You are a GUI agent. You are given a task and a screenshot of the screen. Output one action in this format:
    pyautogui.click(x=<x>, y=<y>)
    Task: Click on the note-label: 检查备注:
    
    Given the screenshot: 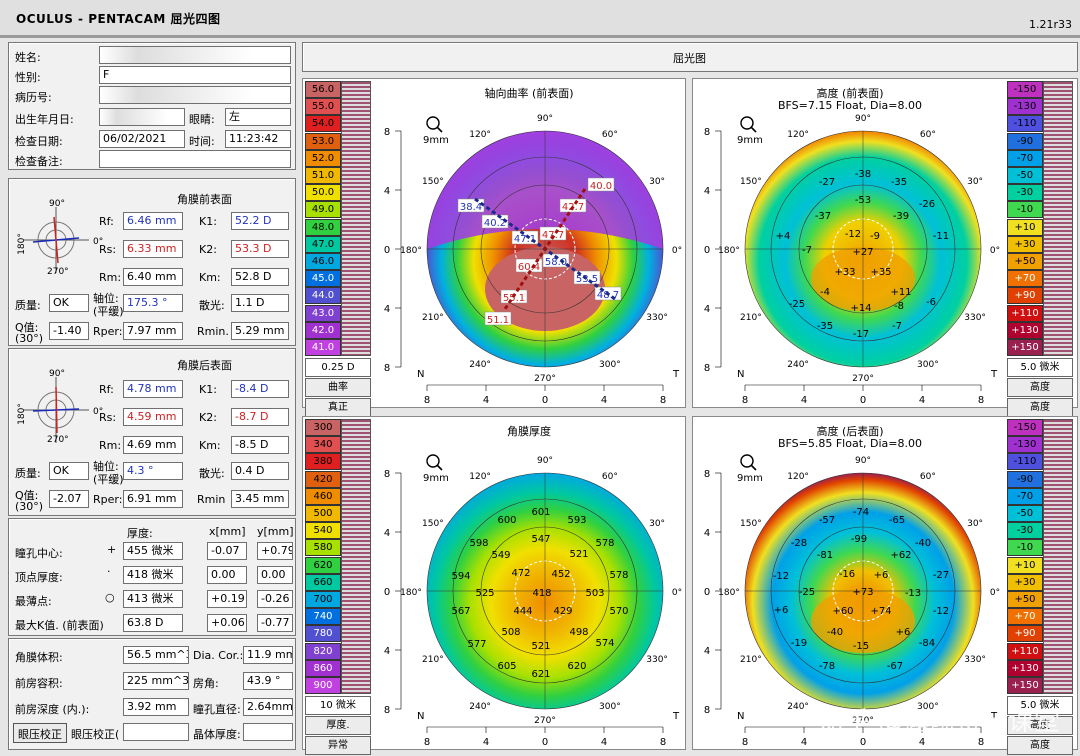 What is the action you would take?
    pyautogui.click(x=39, y=161)
    